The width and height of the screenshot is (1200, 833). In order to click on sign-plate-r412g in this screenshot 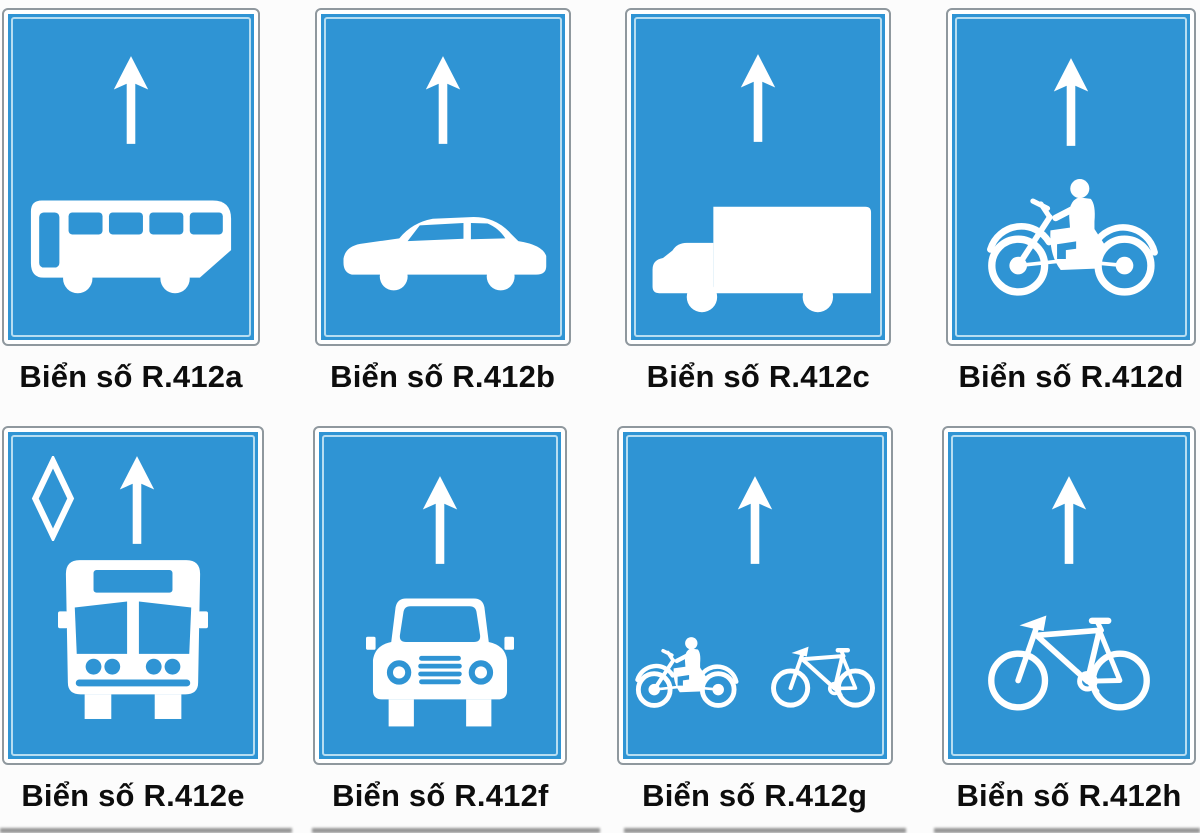, I will do `click(754, 595)`.